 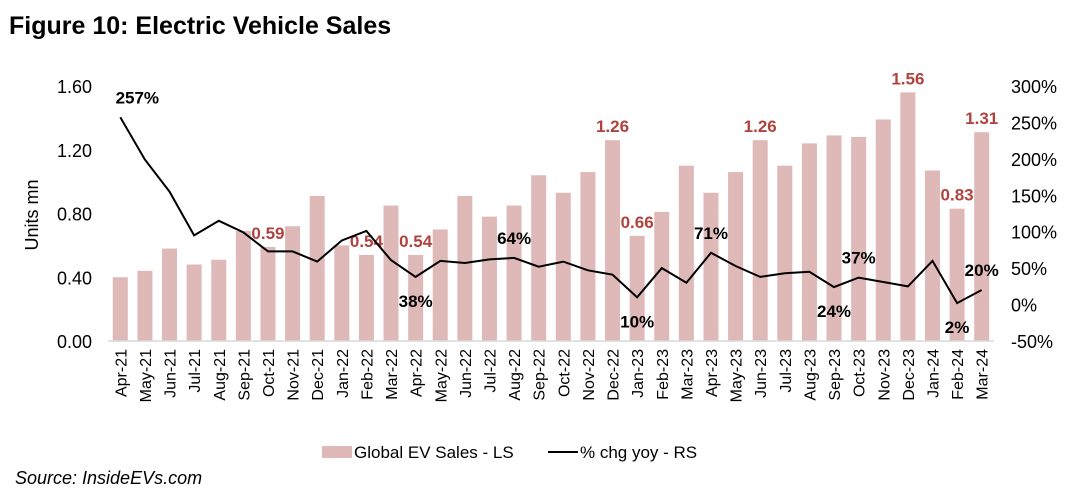 I want to click on x-tick-label: May-21, so click(x=146, y=375).